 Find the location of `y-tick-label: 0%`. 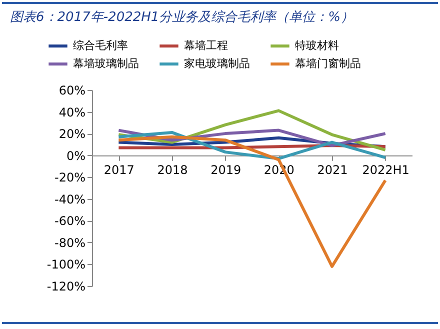

y-tick-label: 0% is located at coordinates (76, 155).